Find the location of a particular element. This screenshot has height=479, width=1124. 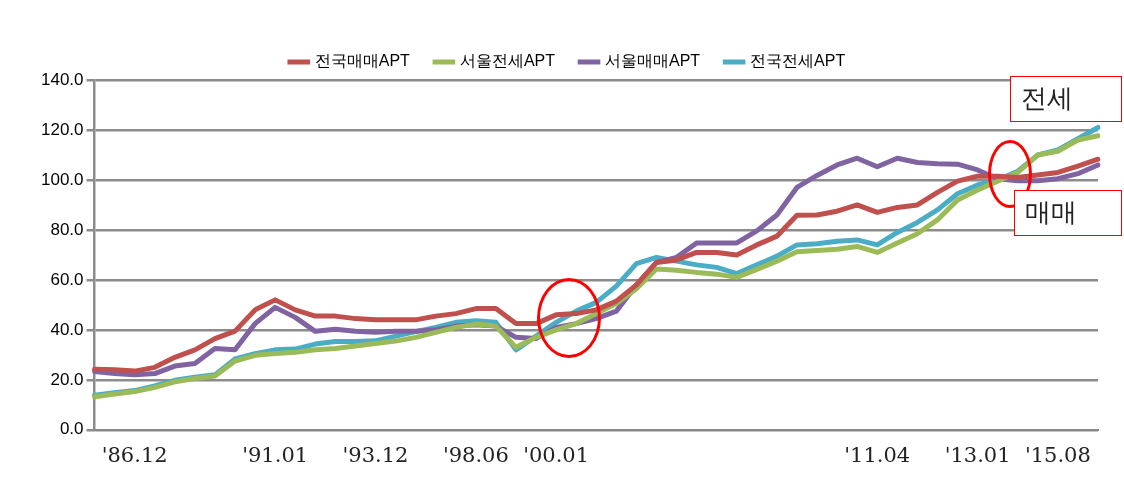

y-tick-label: 80.0 is located at coordinates (67, 229).